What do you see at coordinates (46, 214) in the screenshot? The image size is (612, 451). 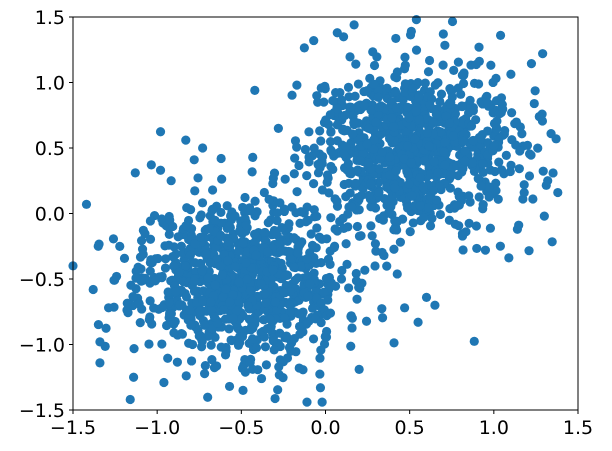 I see `y-axis: −1.5 −1.0 −0.5 0.0 0.5 1.0 1.5` at bounding box center [46, 214].